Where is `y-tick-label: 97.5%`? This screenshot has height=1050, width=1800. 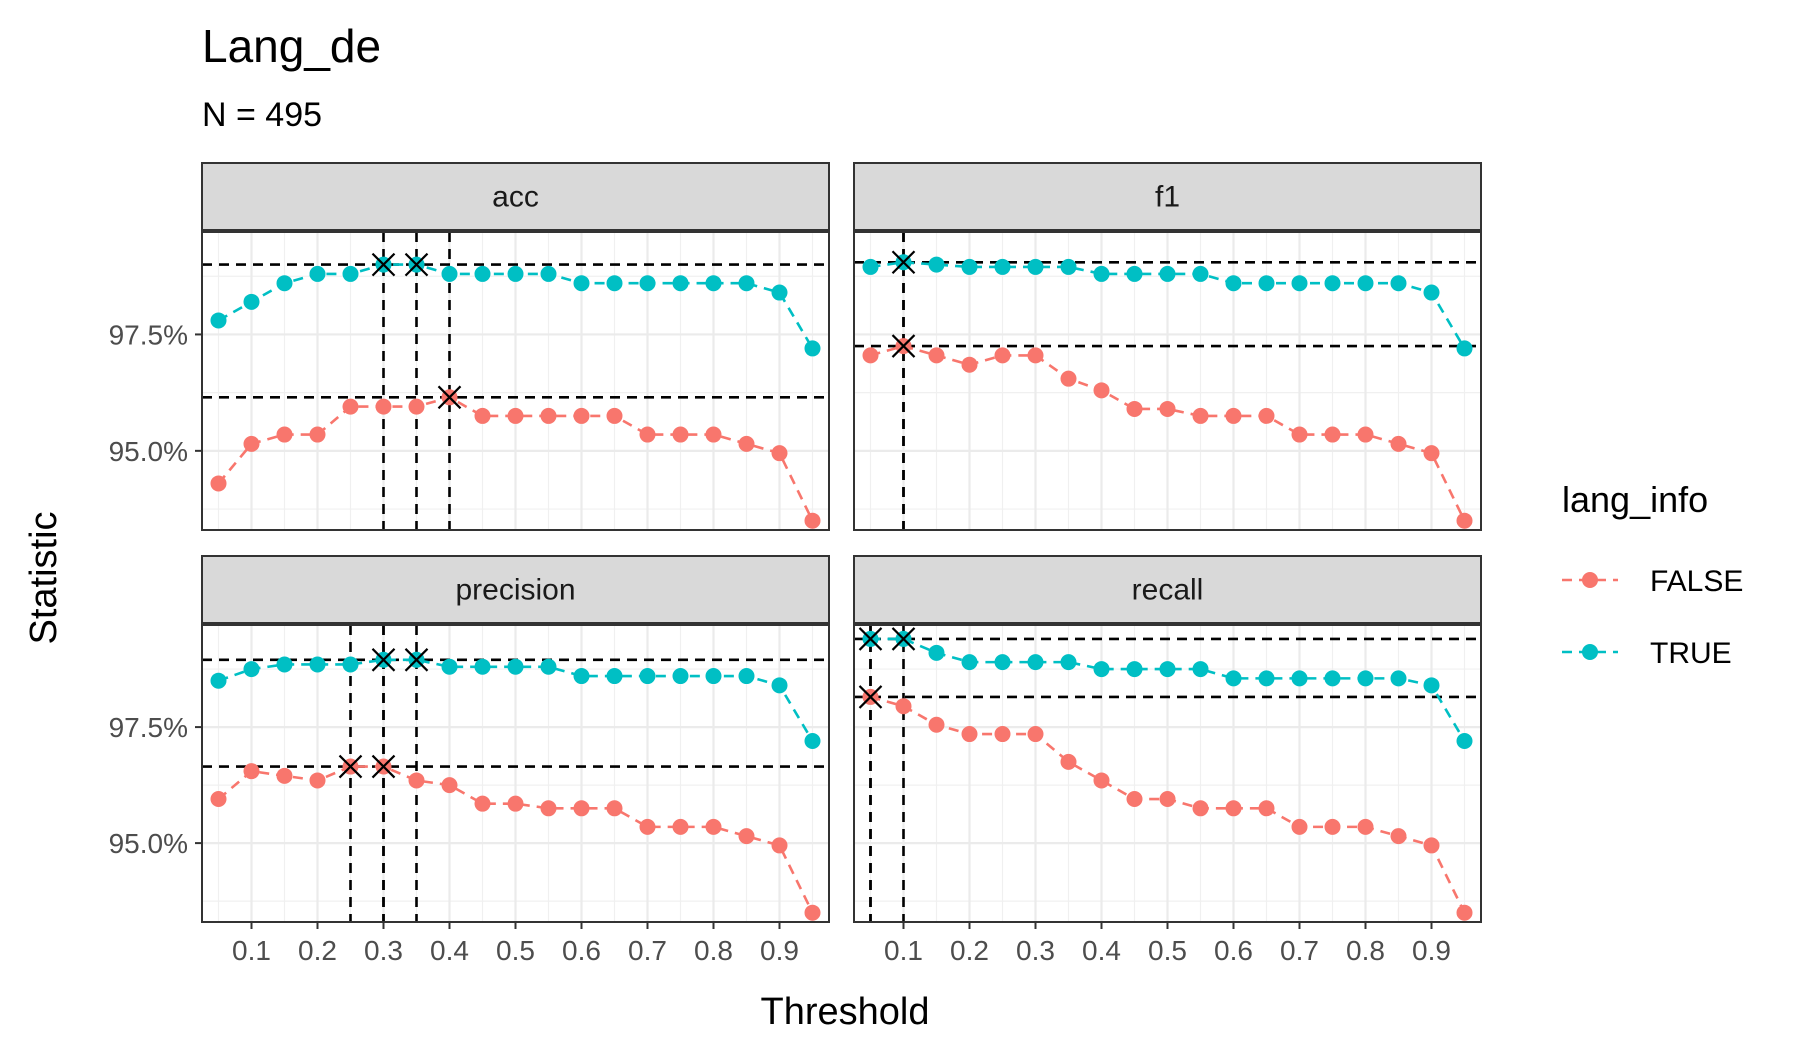
y-tick-label: 97.5% is located at coordinates (148, 334).